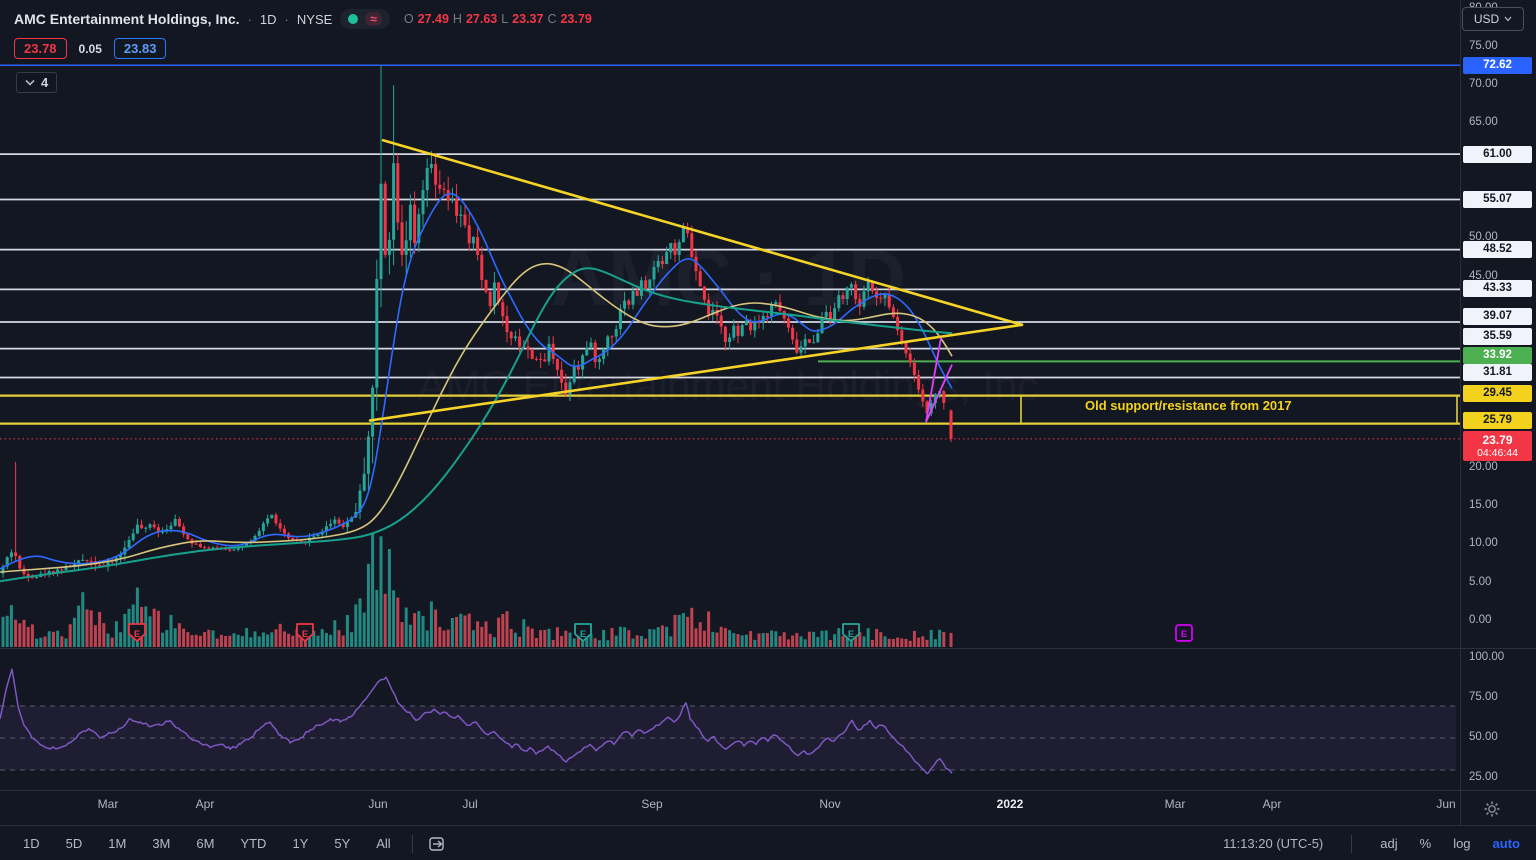 The image size is (1536, 860). What do you see at coordinates (1010, 804) in the screenshot?
I see `time-axis-label: 2022` at bounding box center [1010, 804].